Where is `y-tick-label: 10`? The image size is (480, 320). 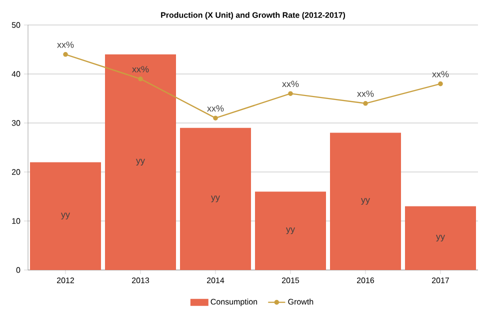 y-tick-label: 10 is located at coordinates (16, 221).